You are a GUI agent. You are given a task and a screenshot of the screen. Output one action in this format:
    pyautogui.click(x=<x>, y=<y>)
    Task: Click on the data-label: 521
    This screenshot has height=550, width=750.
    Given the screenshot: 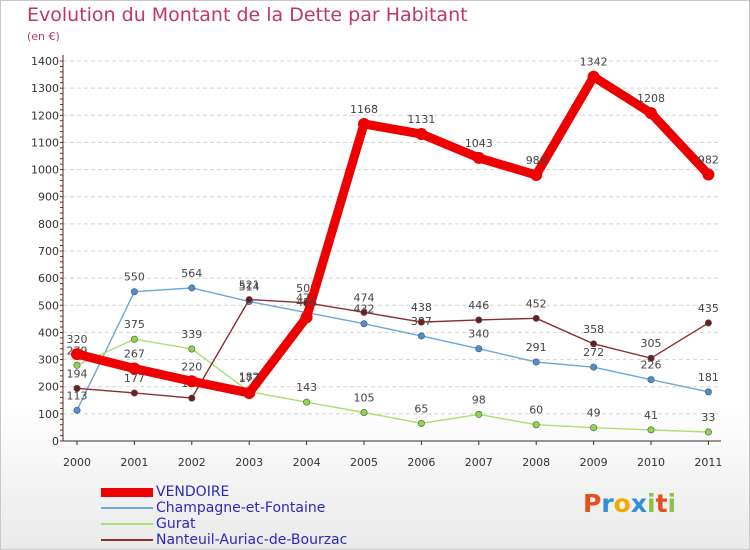 What is the action you would take?
    pyautogui.click(x=249, y=285)
    